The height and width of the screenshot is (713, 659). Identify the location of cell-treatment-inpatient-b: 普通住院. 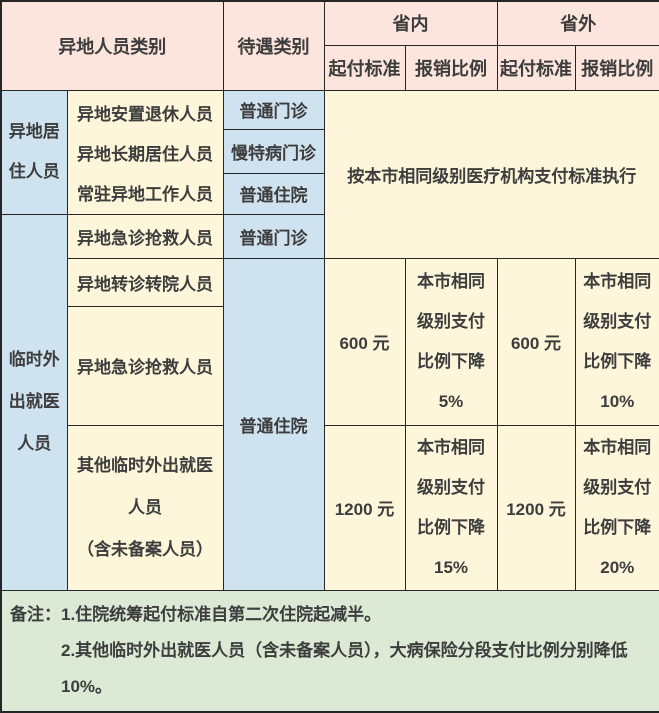
(273, 424).